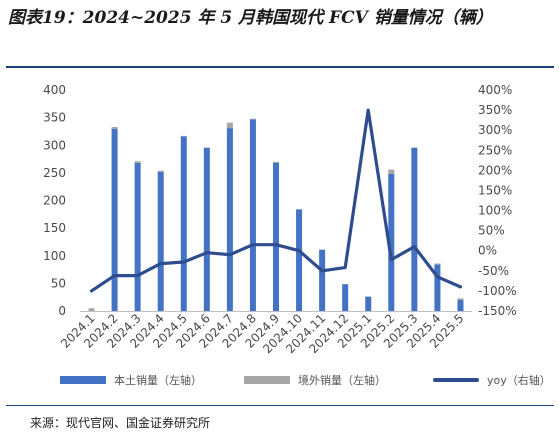 Image resolution: width=559 pixels, height=436 pixels. What do you see at coordinates (495, 190) in the screenshot?
I see `right-axis-tick-label: 150%` at bounding box center [495, 190].